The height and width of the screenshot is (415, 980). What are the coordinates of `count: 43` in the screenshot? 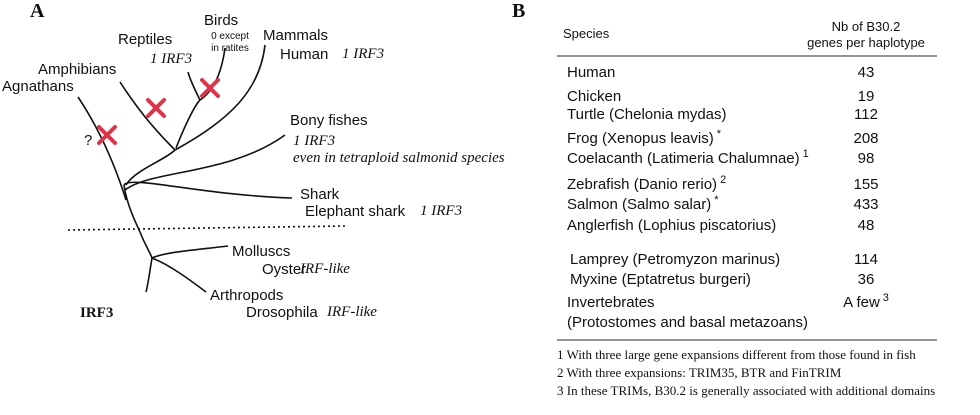 It's located at (866, 72).